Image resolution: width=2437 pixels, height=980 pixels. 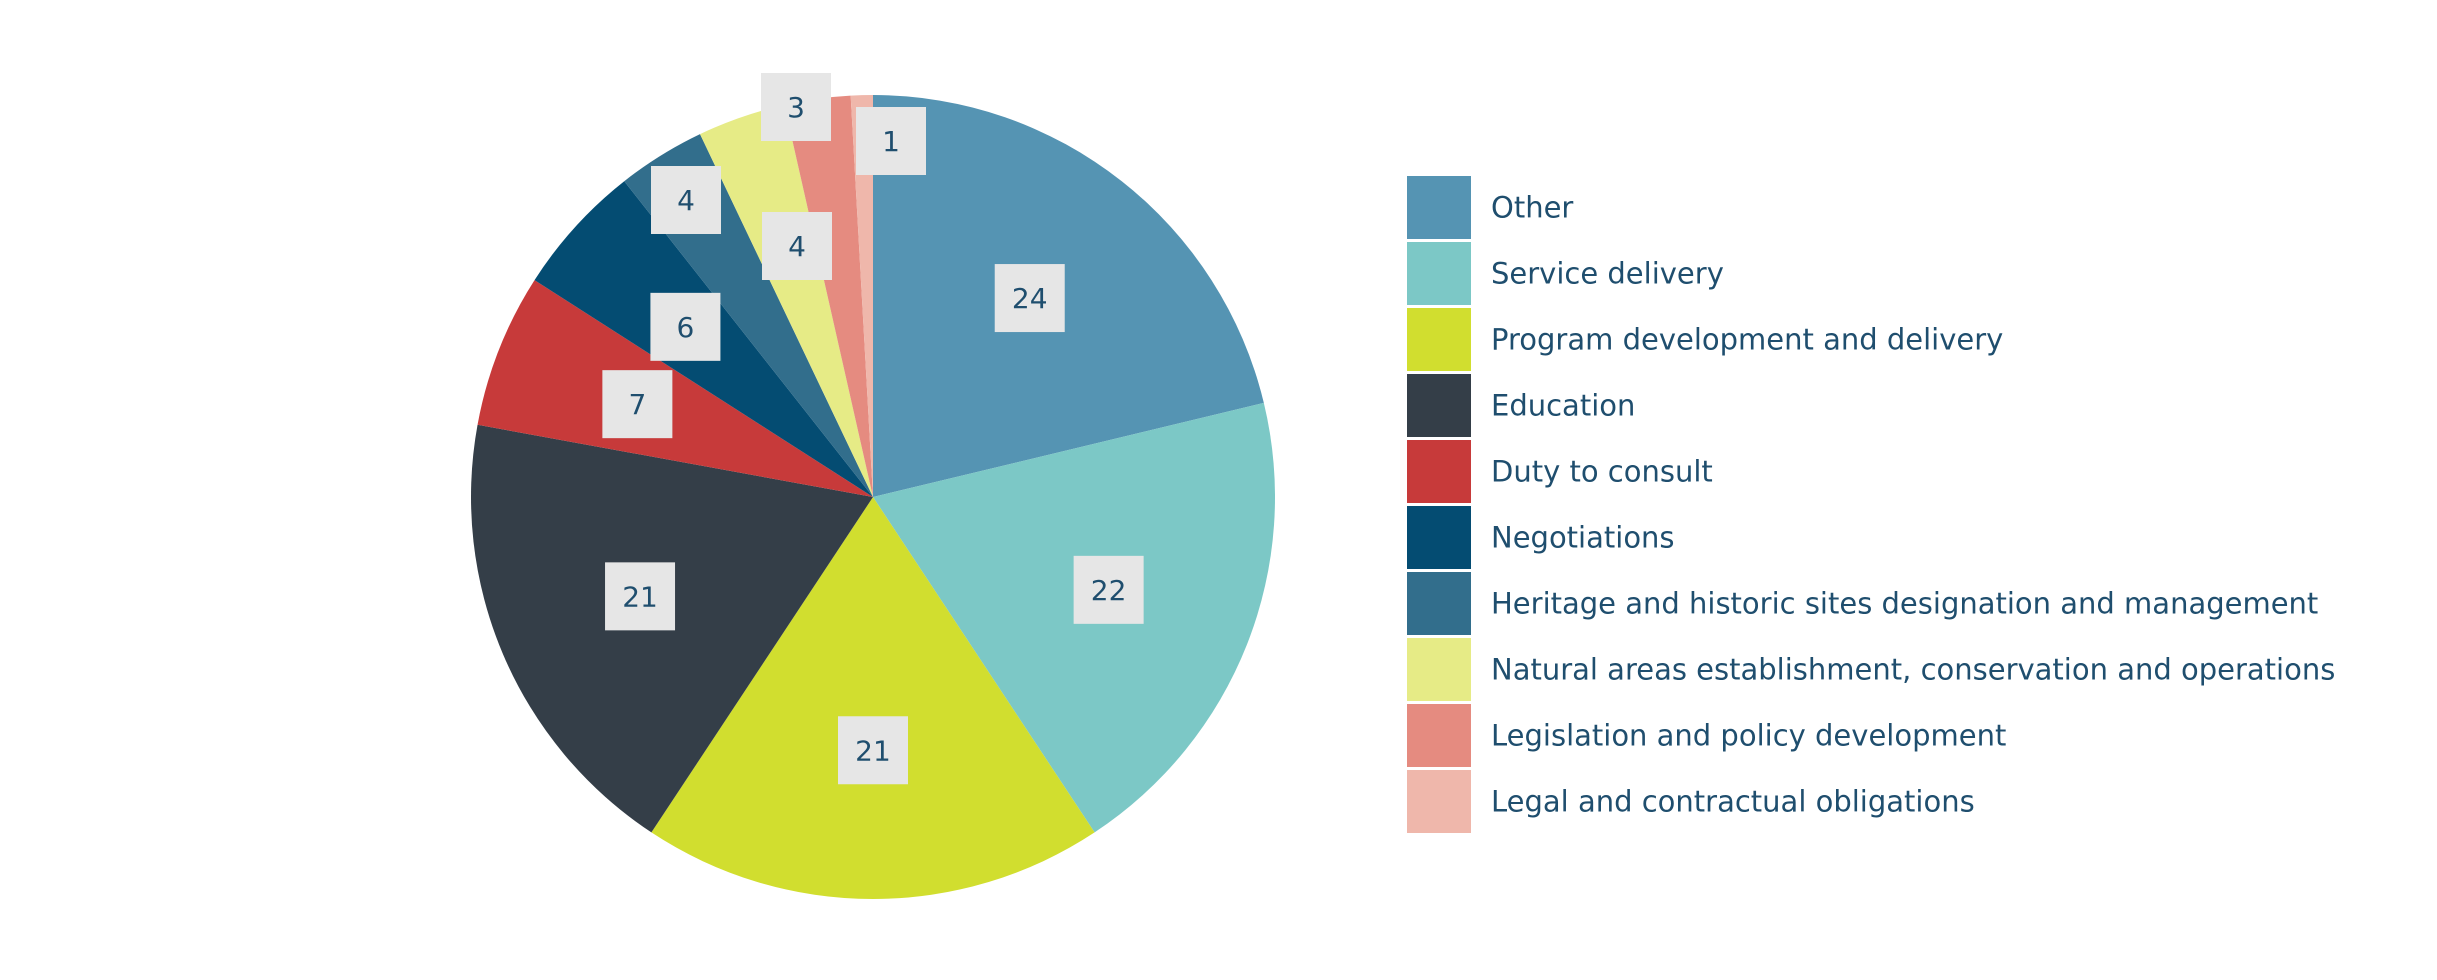 I want to click on pie-slice-duty-to-consult, so click(x=675, y=388).